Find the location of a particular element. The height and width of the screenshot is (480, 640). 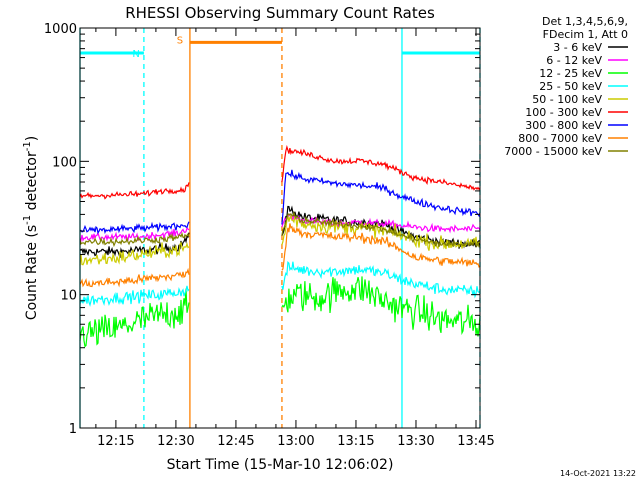

legend-label-9: 7000 - 15000 keV is located at coordinates (553, 151).